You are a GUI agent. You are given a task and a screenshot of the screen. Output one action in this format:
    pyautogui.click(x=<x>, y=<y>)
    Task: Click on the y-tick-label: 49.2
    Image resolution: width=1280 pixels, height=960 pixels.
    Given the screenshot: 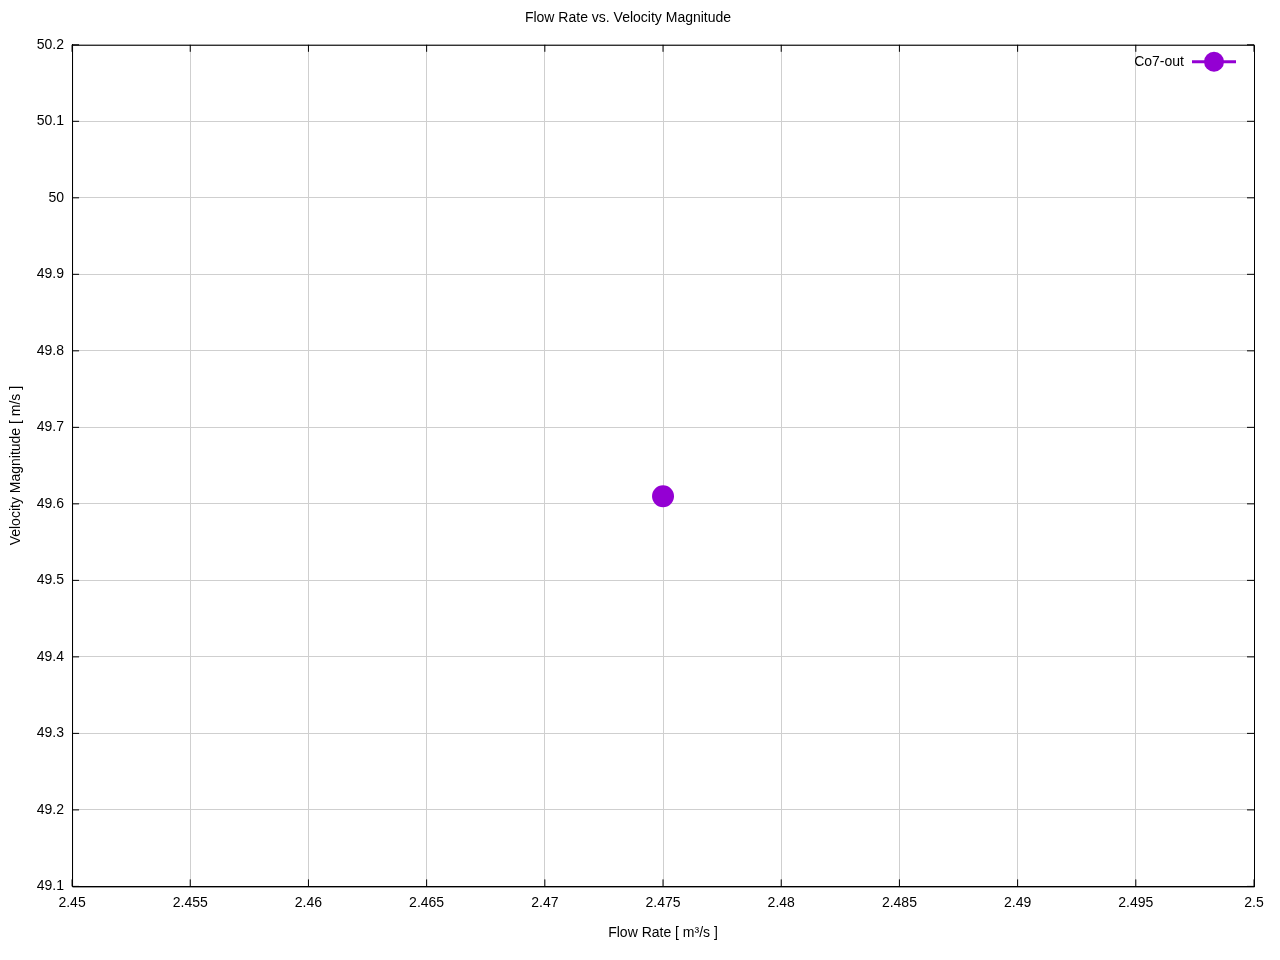 What is the action you would take?
    pyautogui.click(x=50, y=808)
    